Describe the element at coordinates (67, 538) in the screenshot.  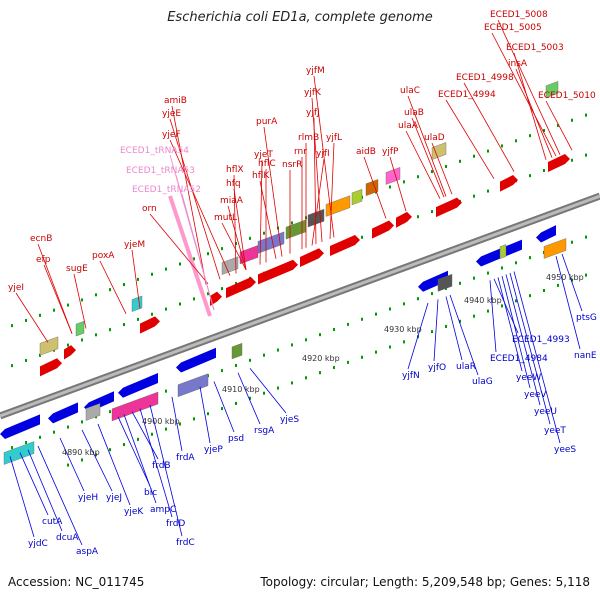
I see `reverse-gene-label: dcuA` at that location.